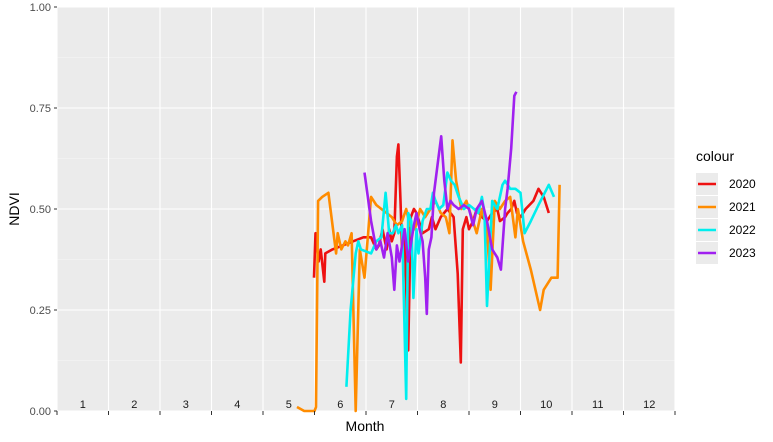  Describe the element at coordinates (134, 405) in the screenshot. I see `month-label: 2` at that location.